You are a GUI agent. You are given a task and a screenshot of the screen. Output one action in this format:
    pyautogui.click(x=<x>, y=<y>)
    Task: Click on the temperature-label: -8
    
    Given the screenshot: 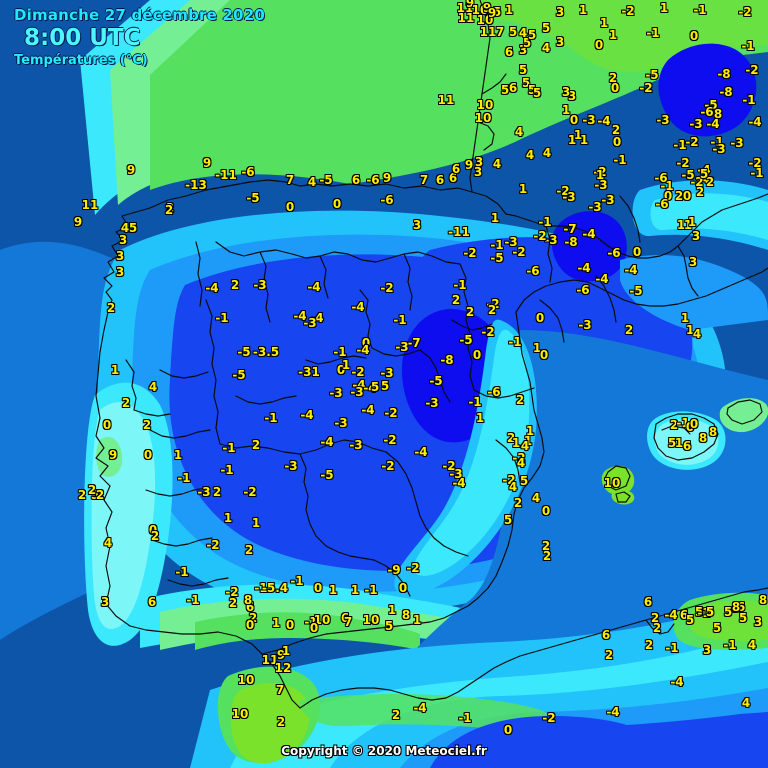 What is the action you would take?
    pyautogui.click(x=724, y=74)
    